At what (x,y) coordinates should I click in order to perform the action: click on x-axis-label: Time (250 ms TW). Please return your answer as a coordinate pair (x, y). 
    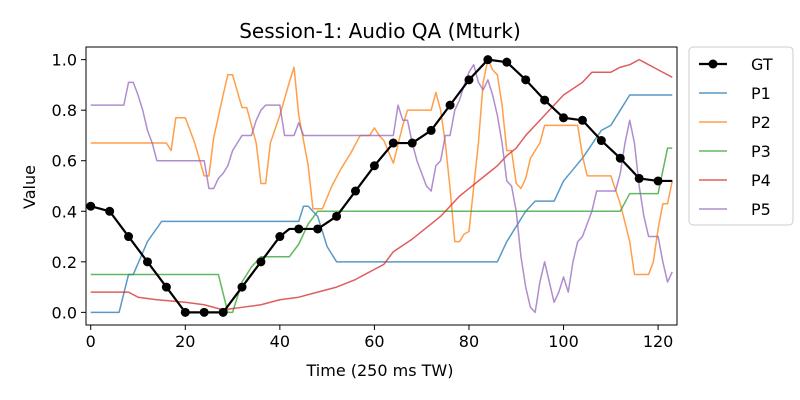
    Looking at the image, I should click on (380, 370).